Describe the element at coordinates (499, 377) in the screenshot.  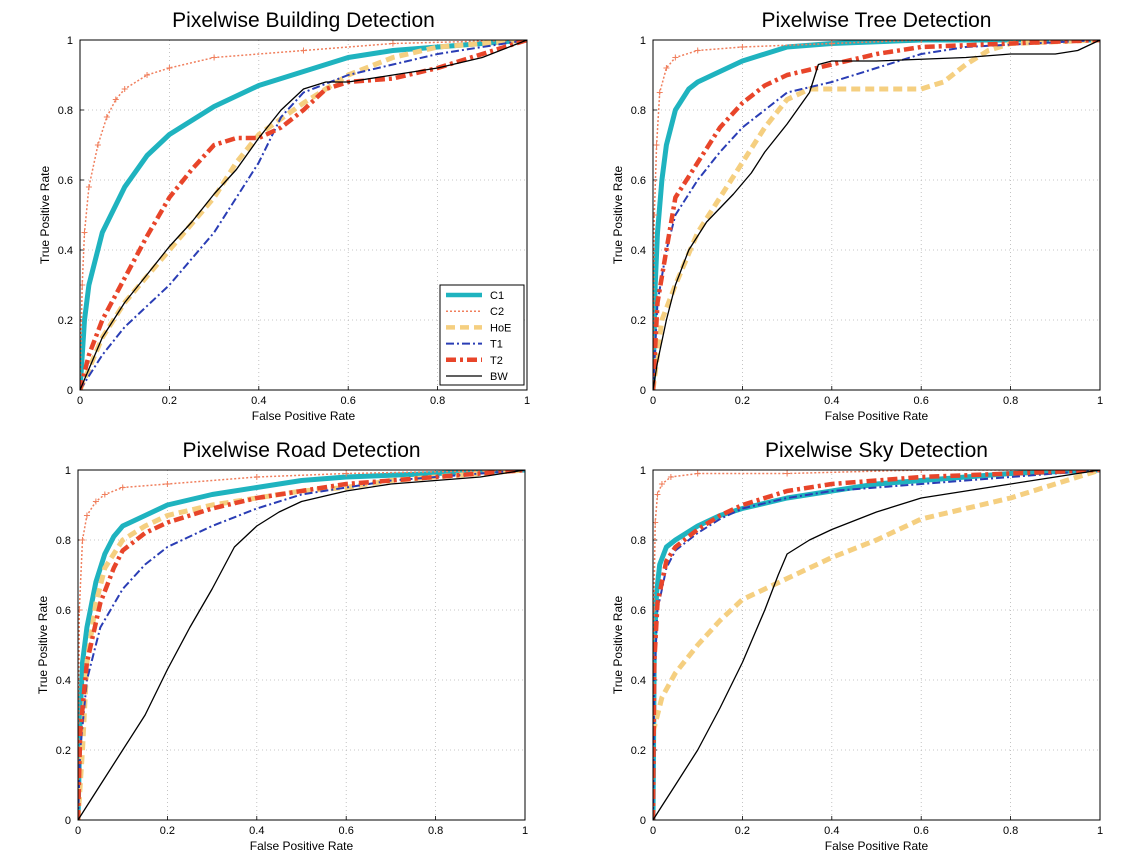
I see `legend-label-bw: BW` at that location.